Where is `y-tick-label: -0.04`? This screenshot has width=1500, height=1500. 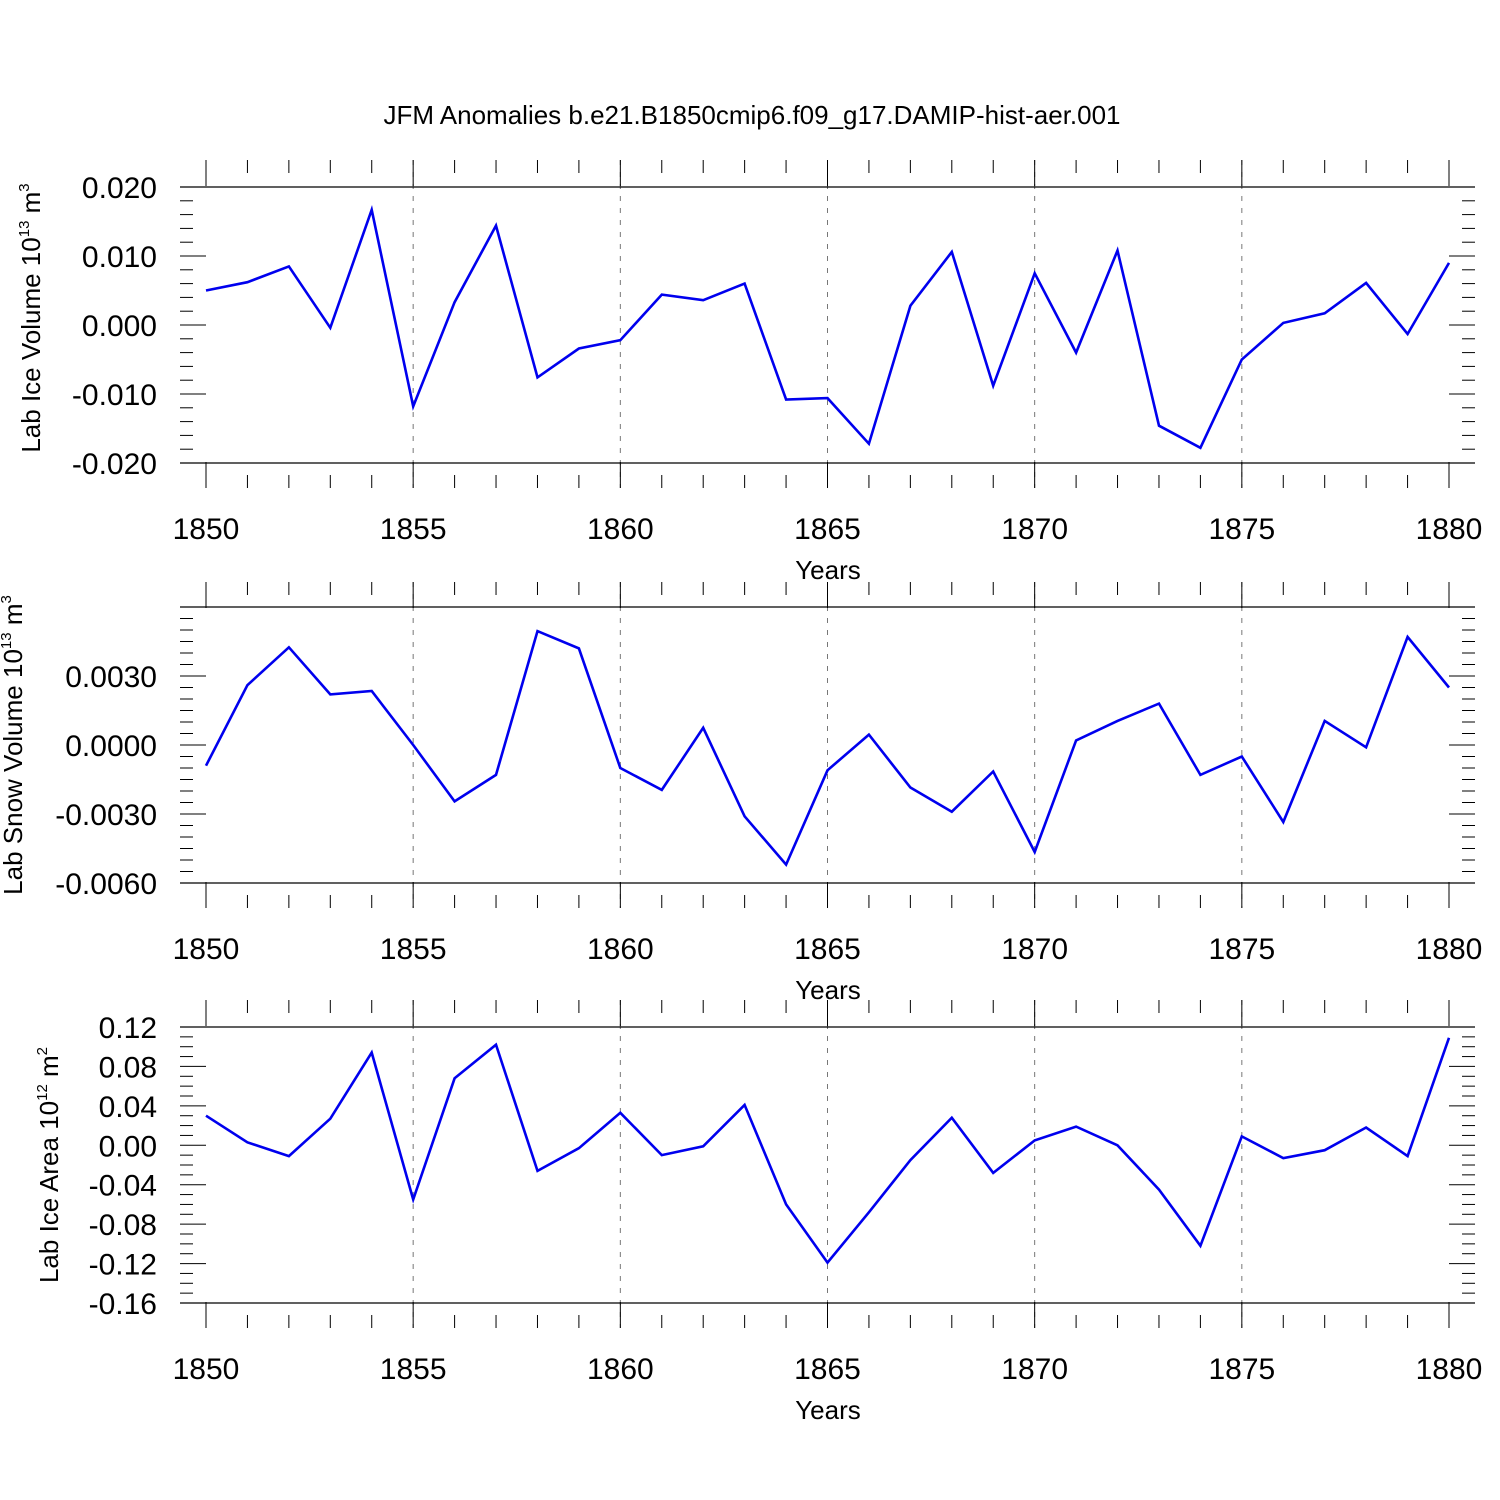 y-tick-label: -0.04 is located at coordinates (123, 1186).